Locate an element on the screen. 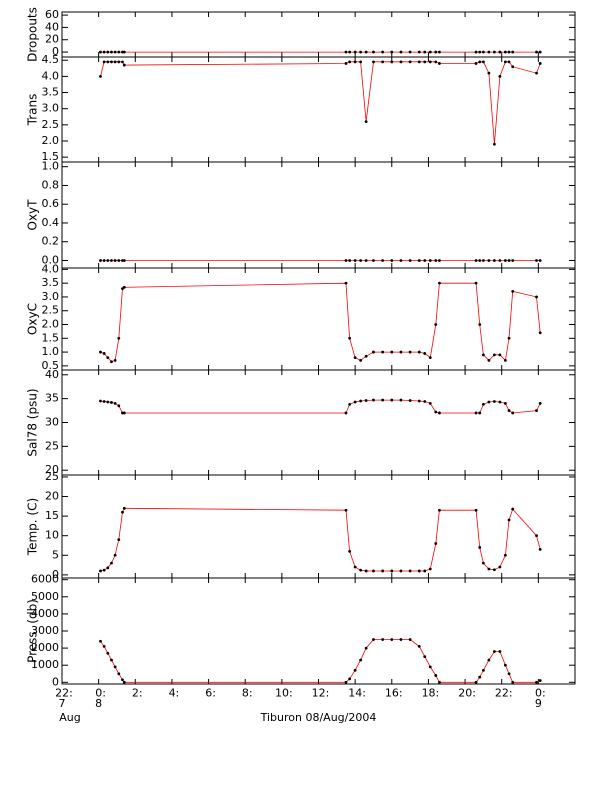 Image resolution: width=612 pixels, height=785 pixels. x-date-label: 9 is located at coordinates (538, 703).